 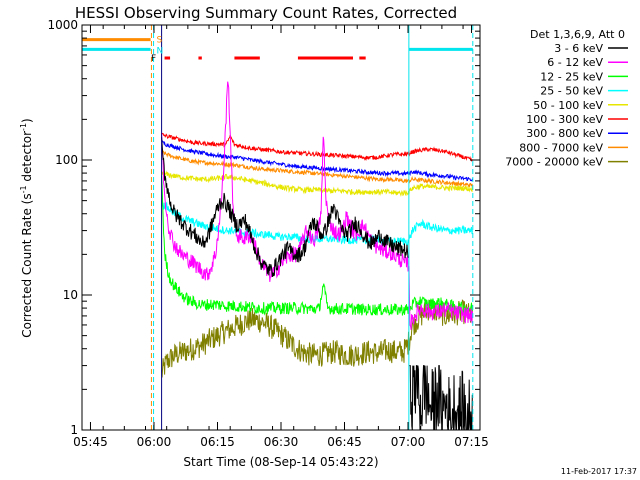 I want to click on x-tick-label: 05:45, so click(x=90, y=442).